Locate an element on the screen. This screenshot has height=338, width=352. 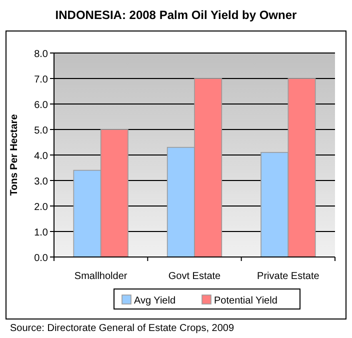
y-tick-label: 0.0 is located at coordinates (41, 258).